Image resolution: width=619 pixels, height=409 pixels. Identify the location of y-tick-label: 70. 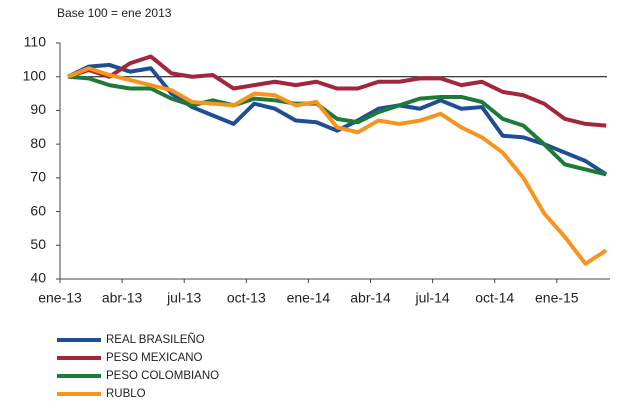
(38, 177).